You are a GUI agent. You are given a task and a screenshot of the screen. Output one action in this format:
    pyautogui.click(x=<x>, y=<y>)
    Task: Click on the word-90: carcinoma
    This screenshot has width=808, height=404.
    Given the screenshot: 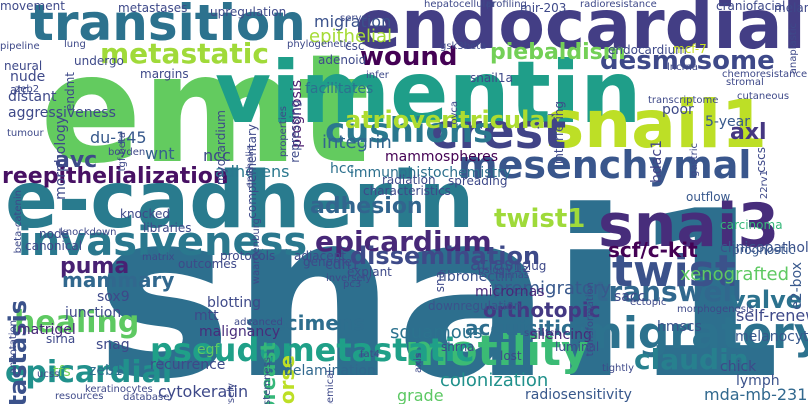 What is the action you would take?
    pyautogui.click(x=751, y=225)
    